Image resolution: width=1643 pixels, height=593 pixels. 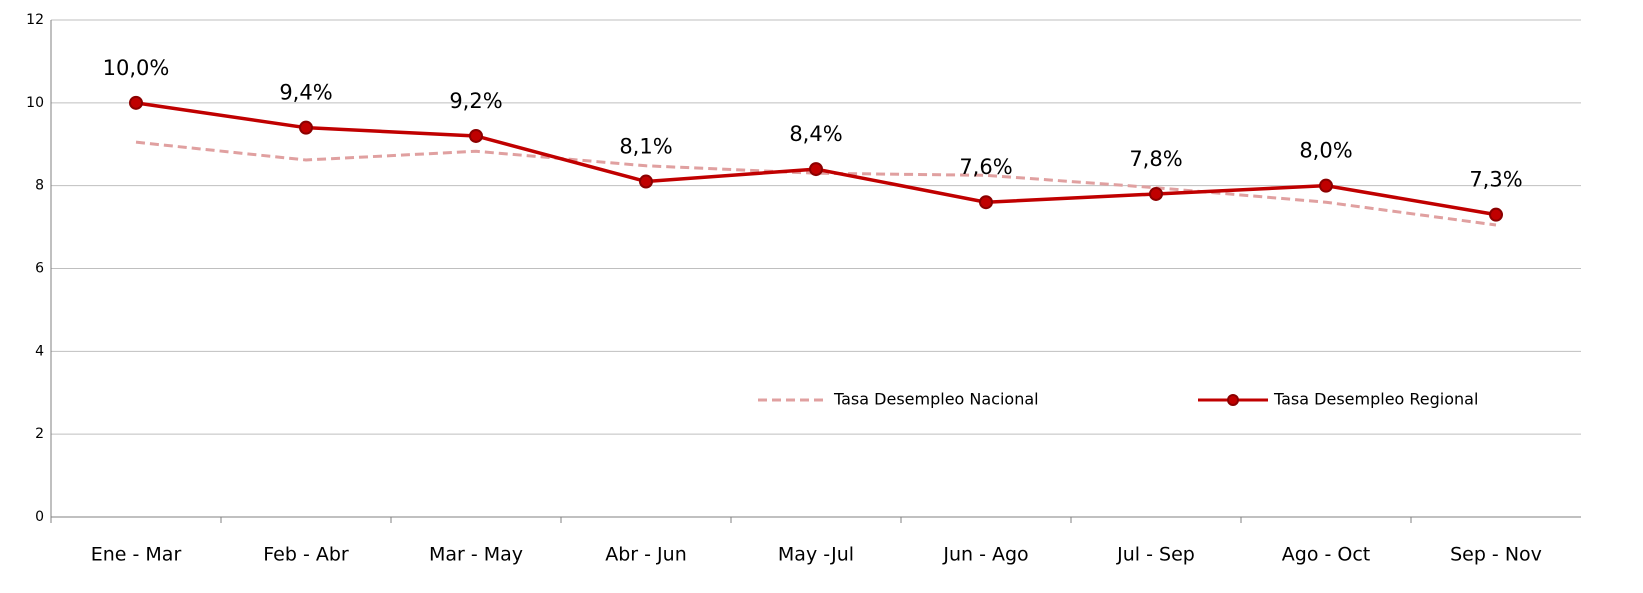 What do you see at coordinates (35, 20) in the screenshot?
I see `y-tick-label: 12` at bounding box center [35, 20].